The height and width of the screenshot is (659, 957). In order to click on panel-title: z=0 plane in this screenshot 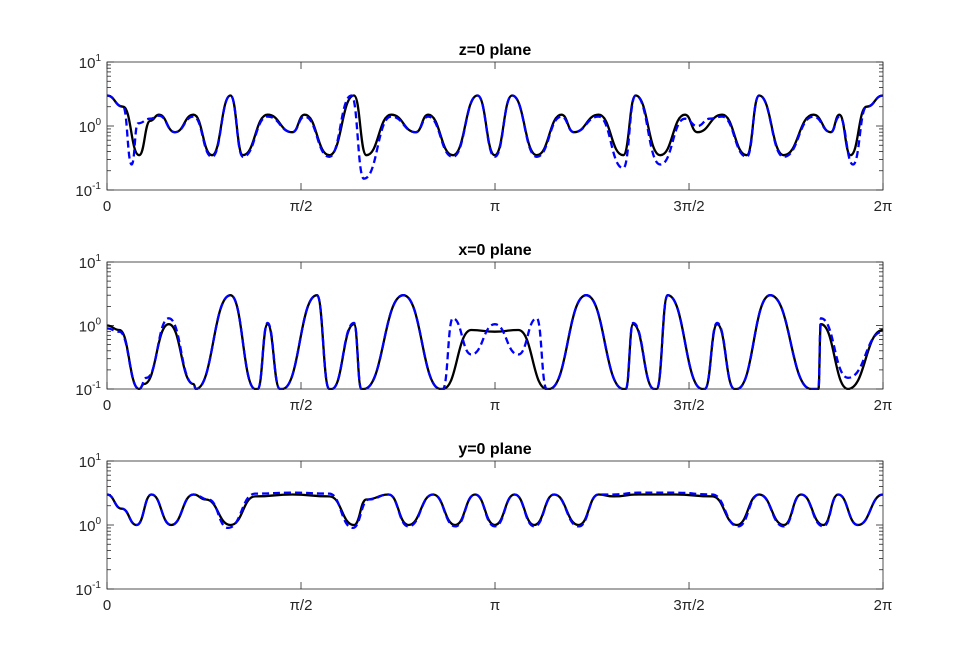, I will do `click(495, 50)`.